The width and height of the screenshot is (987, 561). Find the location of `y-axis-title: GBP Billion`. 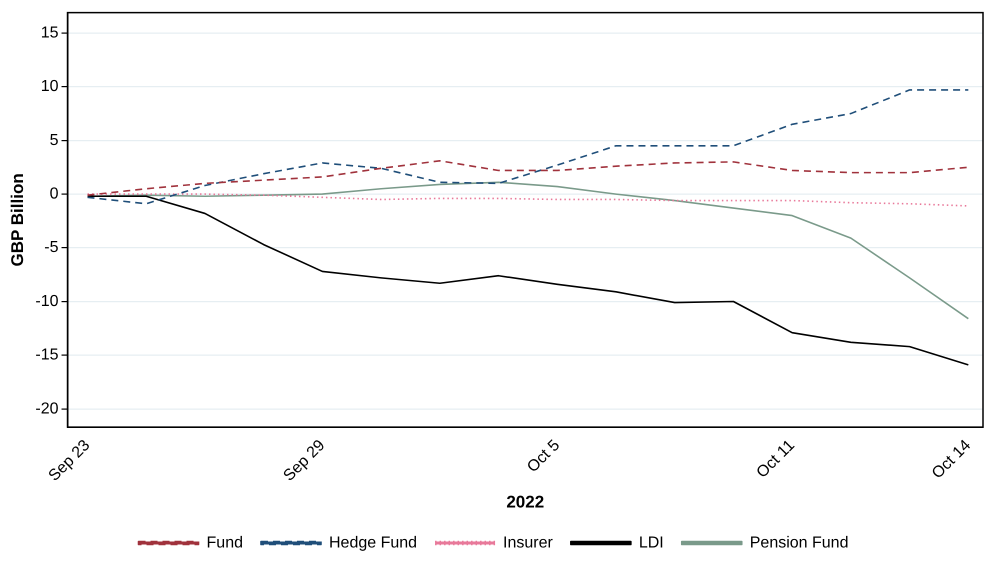

y-axis-title: GBP Billion is located at coordinates (17, 219).